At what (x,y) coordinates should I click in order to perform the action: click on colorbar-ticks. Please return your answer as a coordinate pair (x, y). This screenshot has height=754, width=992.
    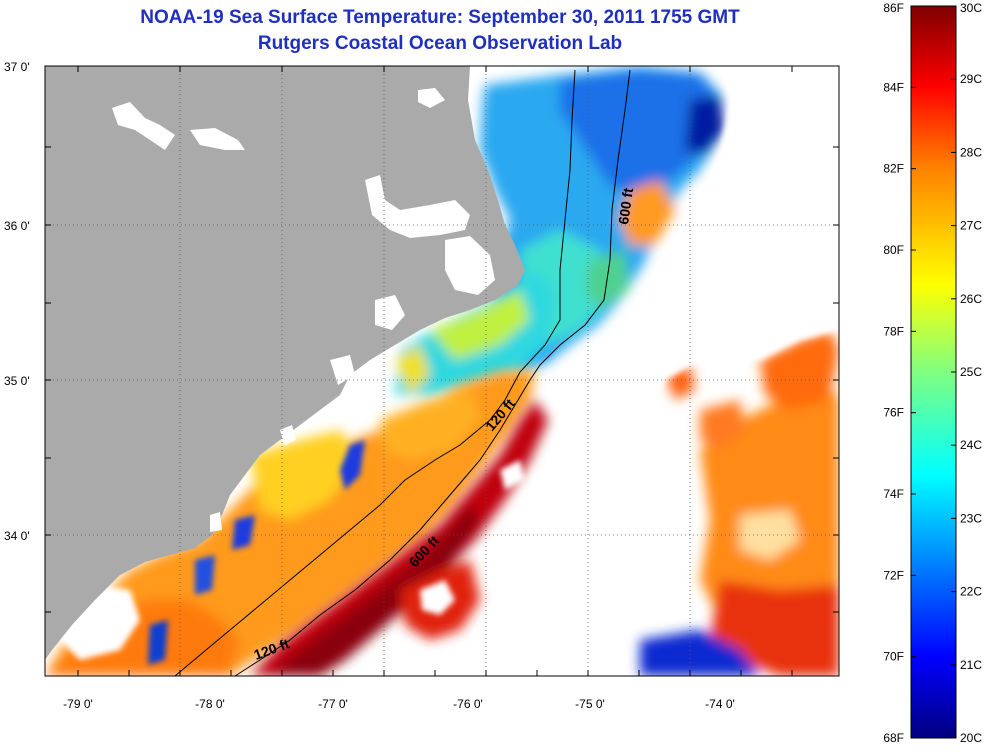
    Looking at the image, I should click on (933, 372).